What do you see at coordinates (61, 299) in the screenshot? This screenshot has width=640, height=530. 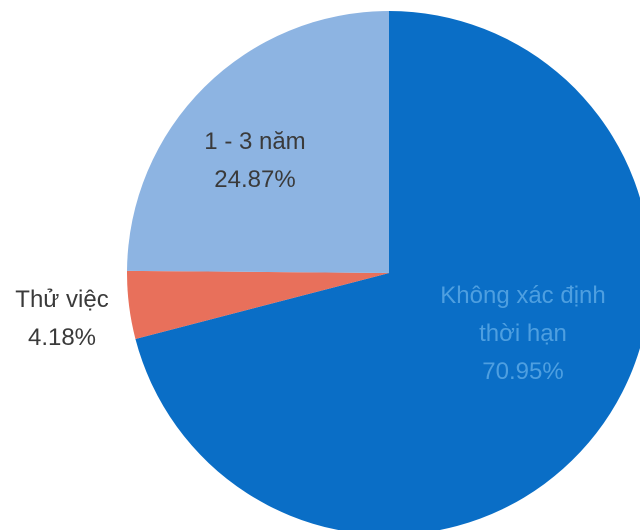 I see `slice-name-label: Thử việc` at bounding box center [61, 299].